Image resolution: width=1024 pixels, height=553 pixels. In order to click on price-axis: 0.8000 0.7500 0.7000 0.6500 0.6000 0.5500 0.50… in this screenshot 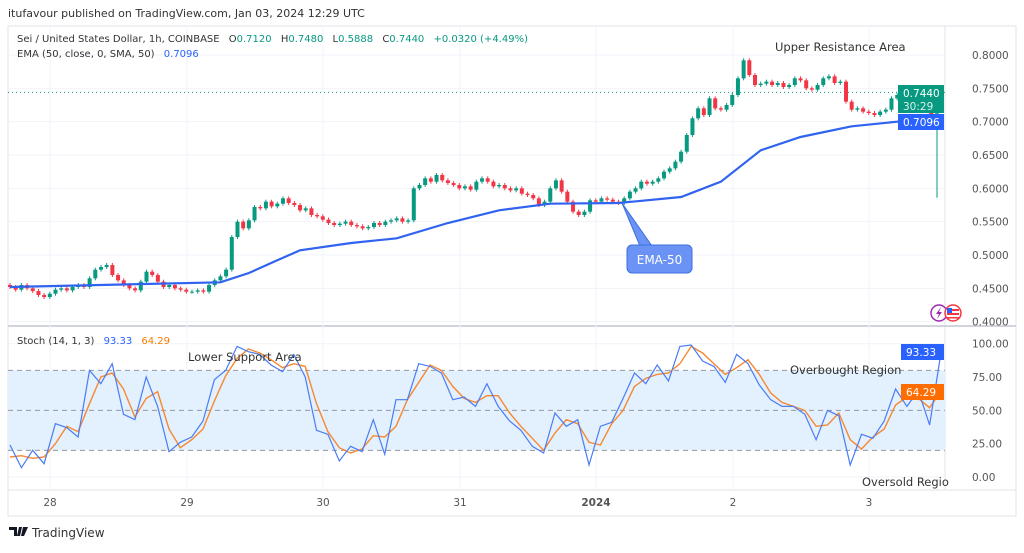, I will do `click(990, 189)`.